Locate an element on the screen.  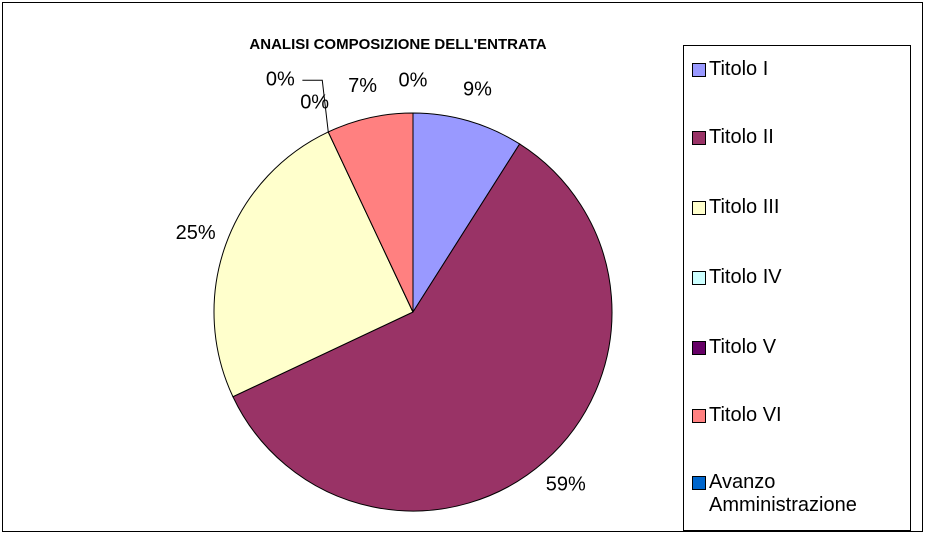
legend-item: Titolo IV is located at coordinates (799, 277).